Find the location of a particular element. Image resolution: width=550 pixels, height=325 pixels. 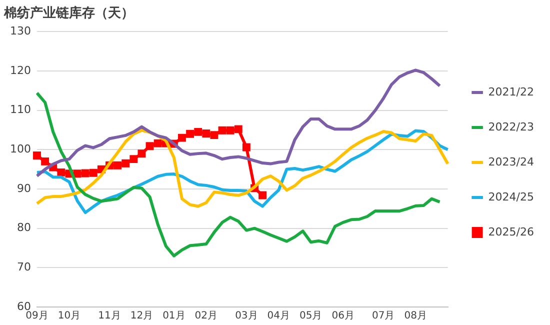

x-tick-label: 10月 is located at coordinates (69, 316).